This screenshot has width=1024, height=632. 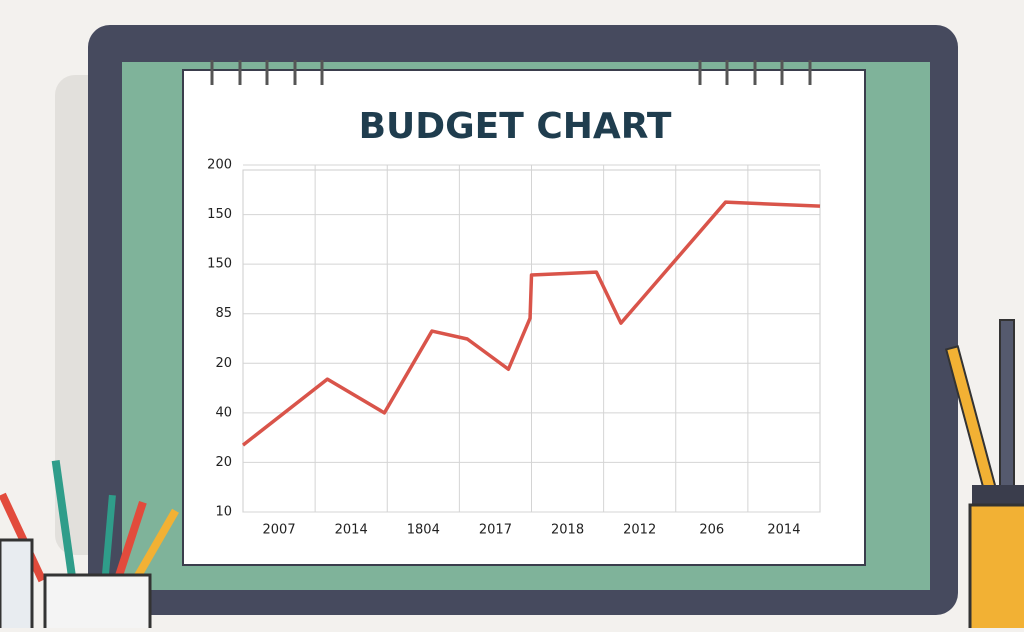 What do you see at coordinates (423, 530) in the screenshot?
I see `x-tick-label: 1804` at bounding box center [423, 530].